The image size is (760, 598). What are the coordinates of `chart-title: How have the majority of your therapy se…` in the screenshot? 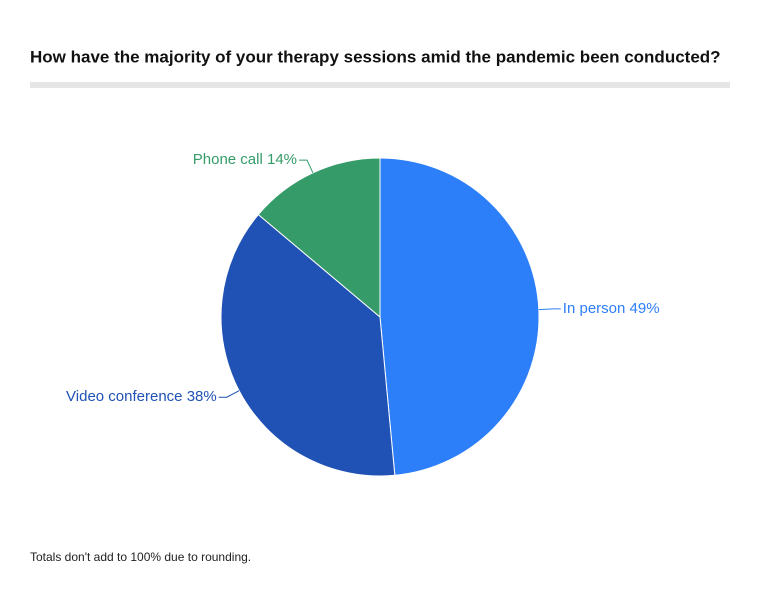 It's located at (375, 56).